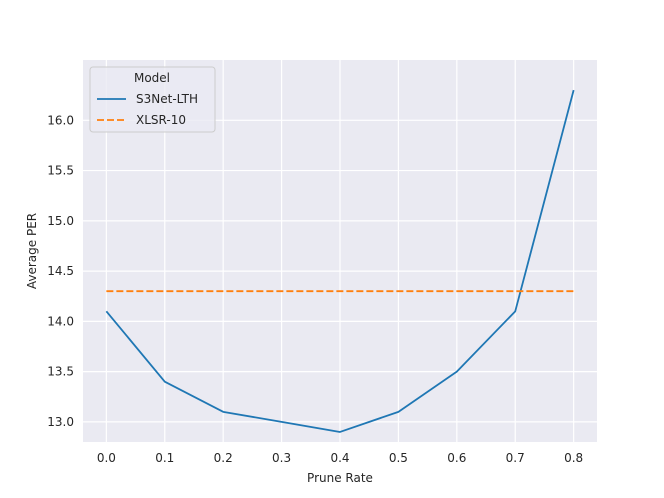  I want to click on legend-box, so click(152, 99).